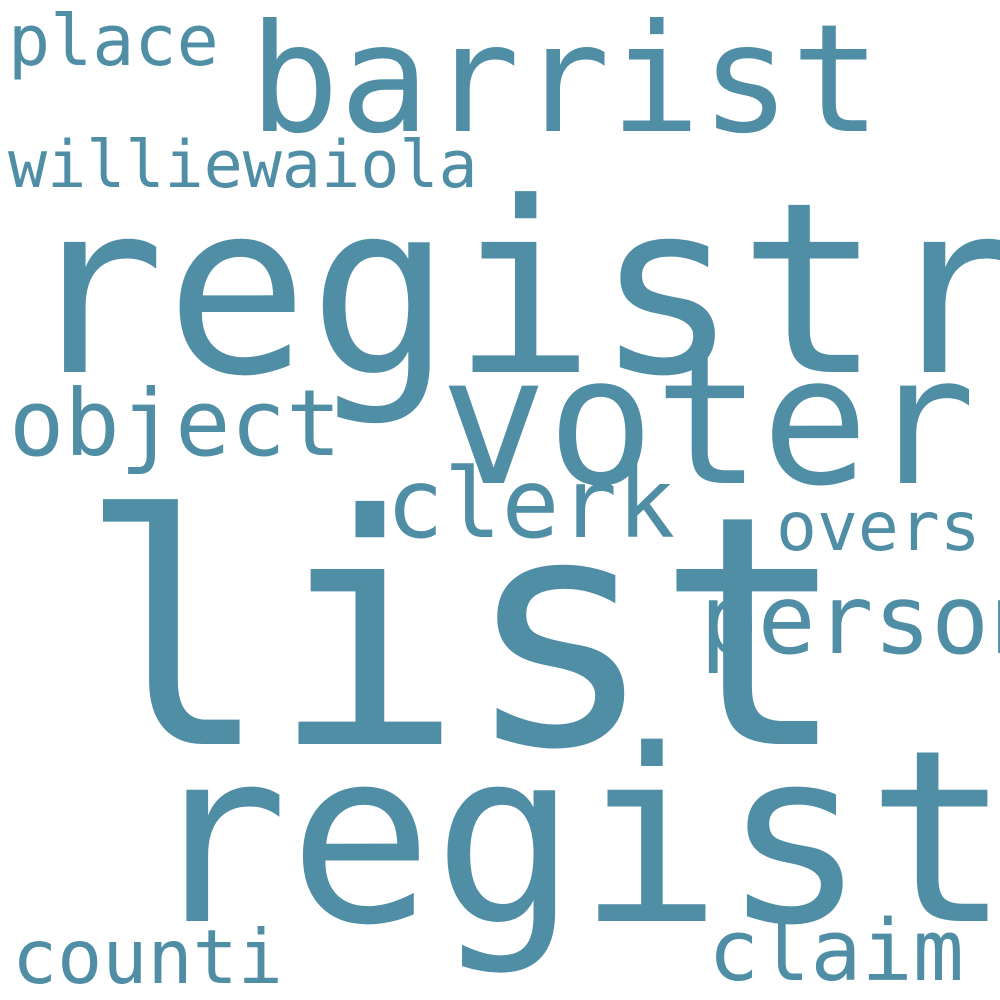 This screenshot has height=1000, width=1000. I want to click on word-object: object, so click(175, 423).